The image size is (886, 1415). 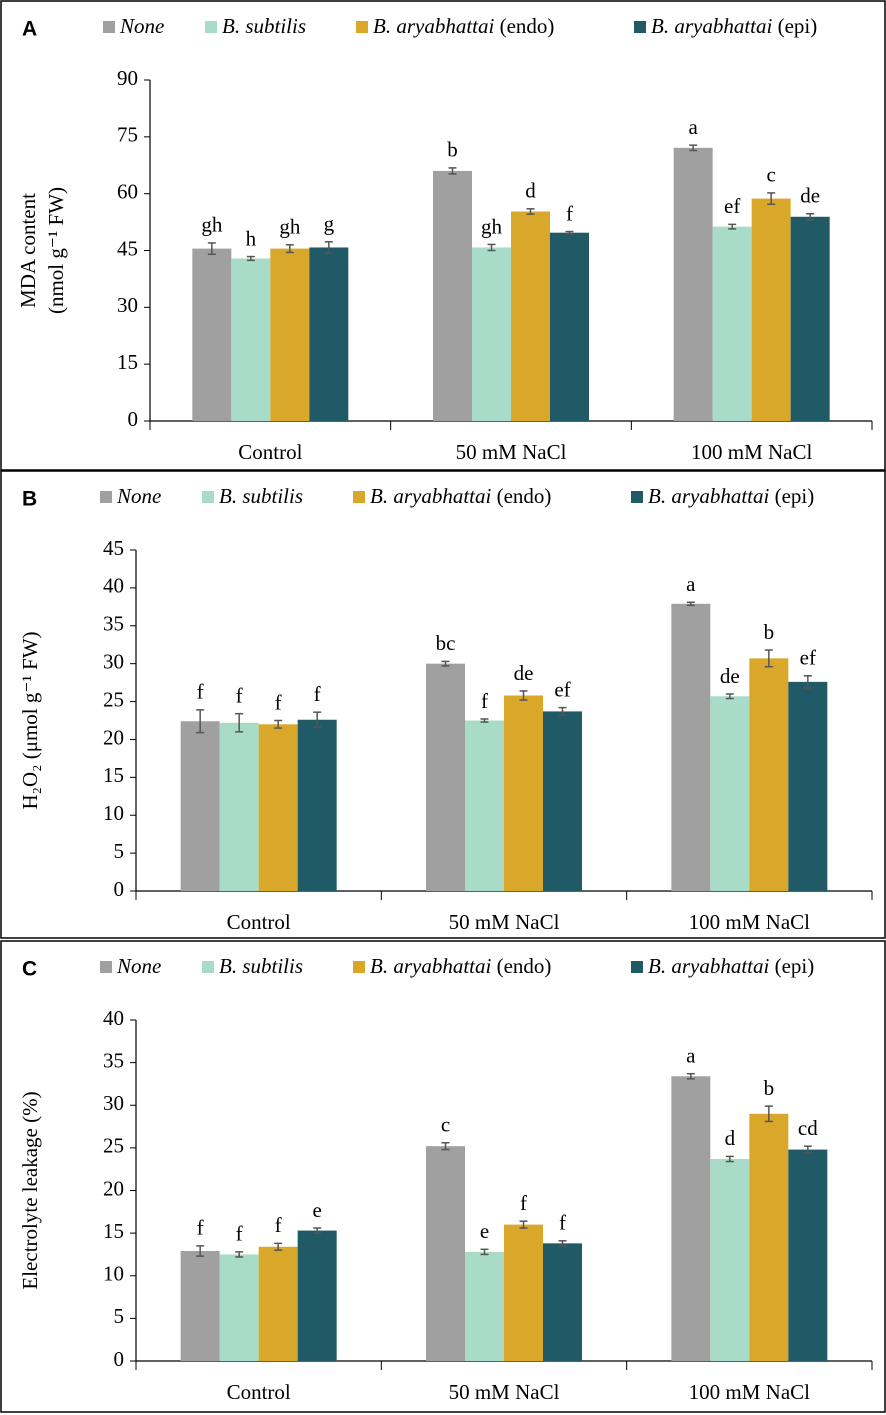 What do you see at coordinates (113, 1188) in the screenshot?
I see `y-tick-label: 20` at bounding box center [113, 1188].